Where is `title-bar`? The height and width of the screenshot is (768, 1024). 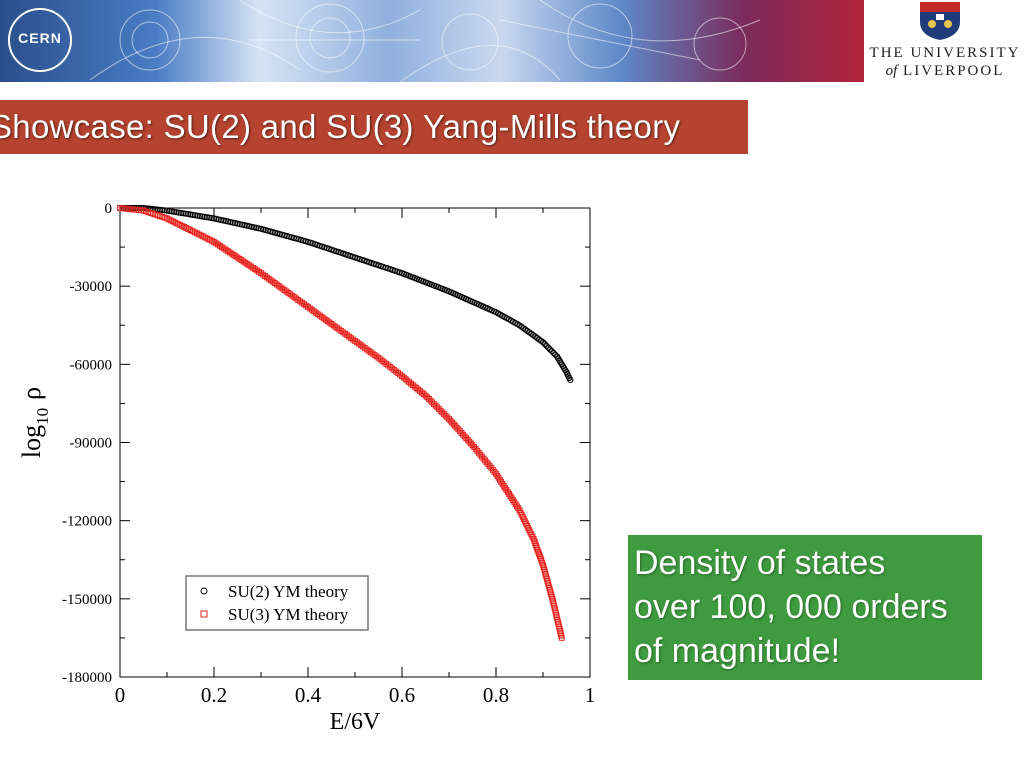
title-bar is located at coordinates (374, 127).